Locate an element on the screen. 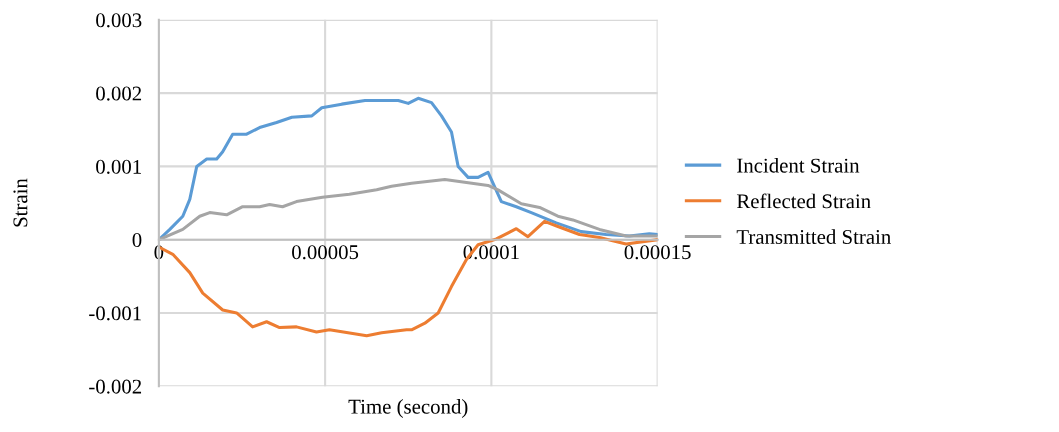  x-tick-label: 0.00015 is located at coordinates (657, 252).